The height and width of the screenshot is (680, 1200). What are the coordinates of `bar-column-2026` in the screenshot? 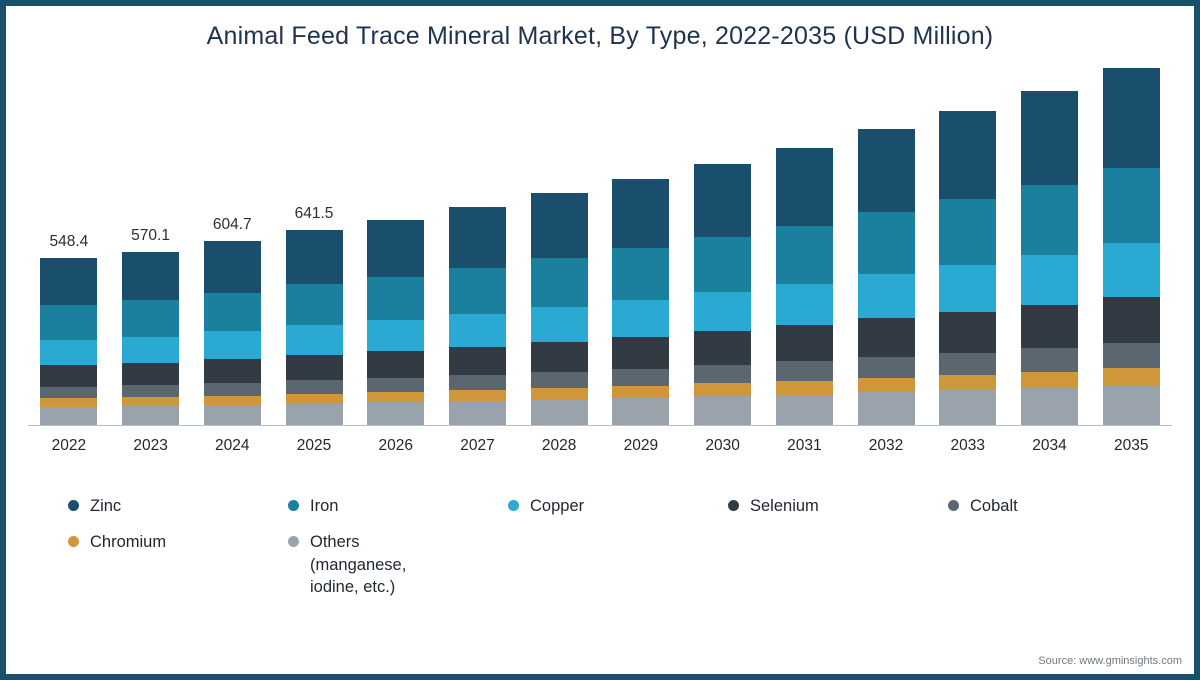 It's located at (396, 322).